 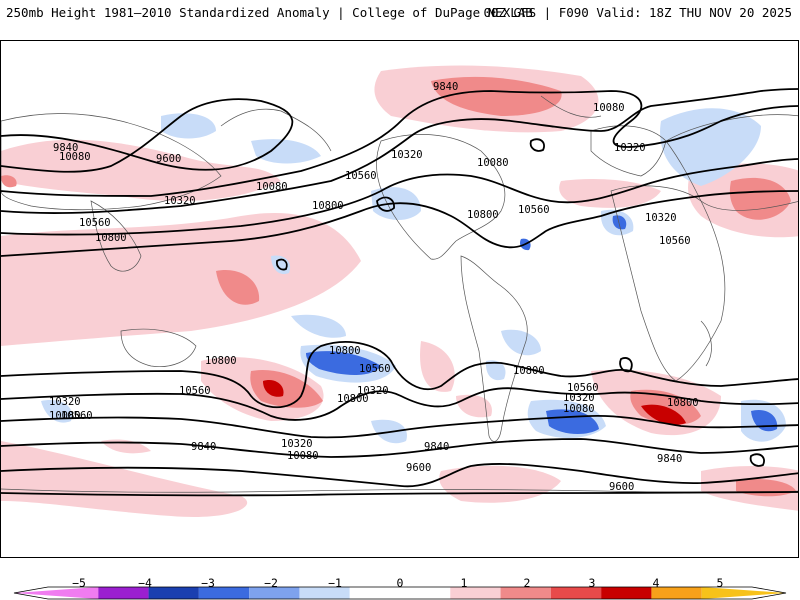 I want to click on colorbar-tick-label: −2, so click(x=271, y=583).